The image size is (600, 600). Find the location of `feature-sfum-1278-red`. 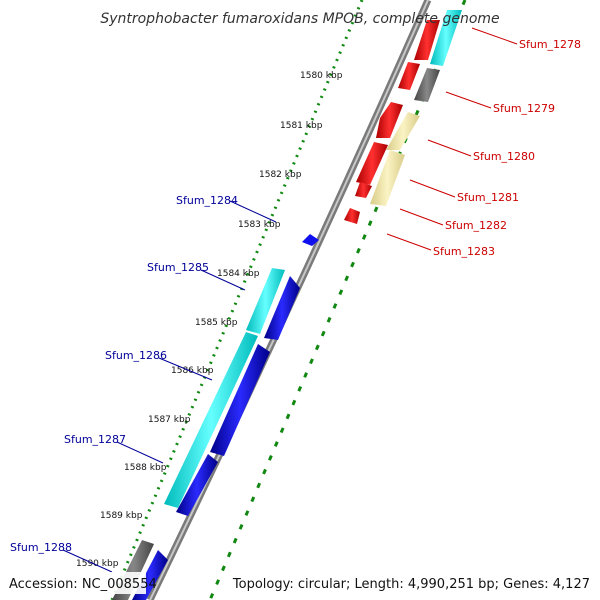

feature-sfum-1278-red is located at coordinates (427, 40).